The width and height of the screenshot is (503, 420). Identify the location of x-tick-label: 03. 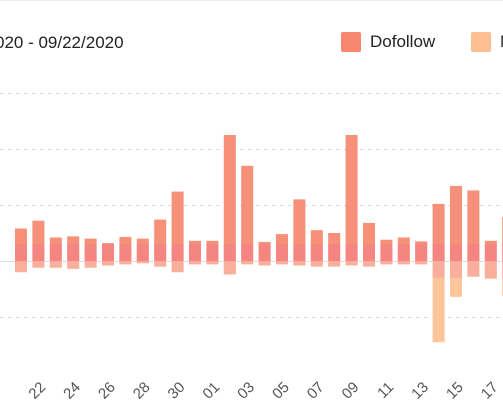
(246, 391).